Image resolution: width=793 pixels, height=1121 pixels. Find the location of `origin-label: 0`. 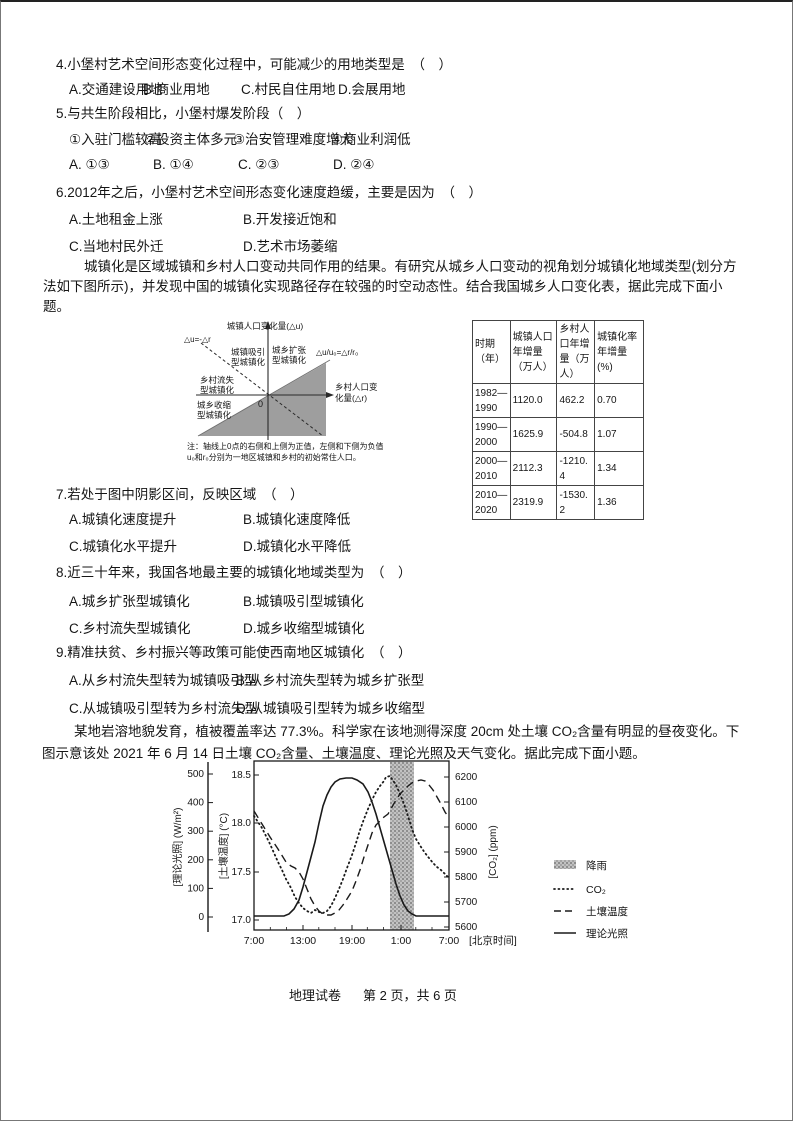

origin-label: 0 is located at coordinates (260, 404).